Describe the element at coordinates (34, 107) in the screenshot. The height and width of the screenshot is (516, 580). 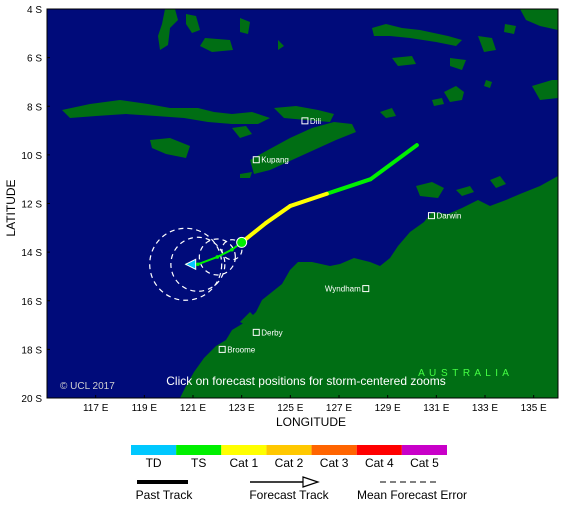
I see `latitude-tick-label: 8 S` at that location.